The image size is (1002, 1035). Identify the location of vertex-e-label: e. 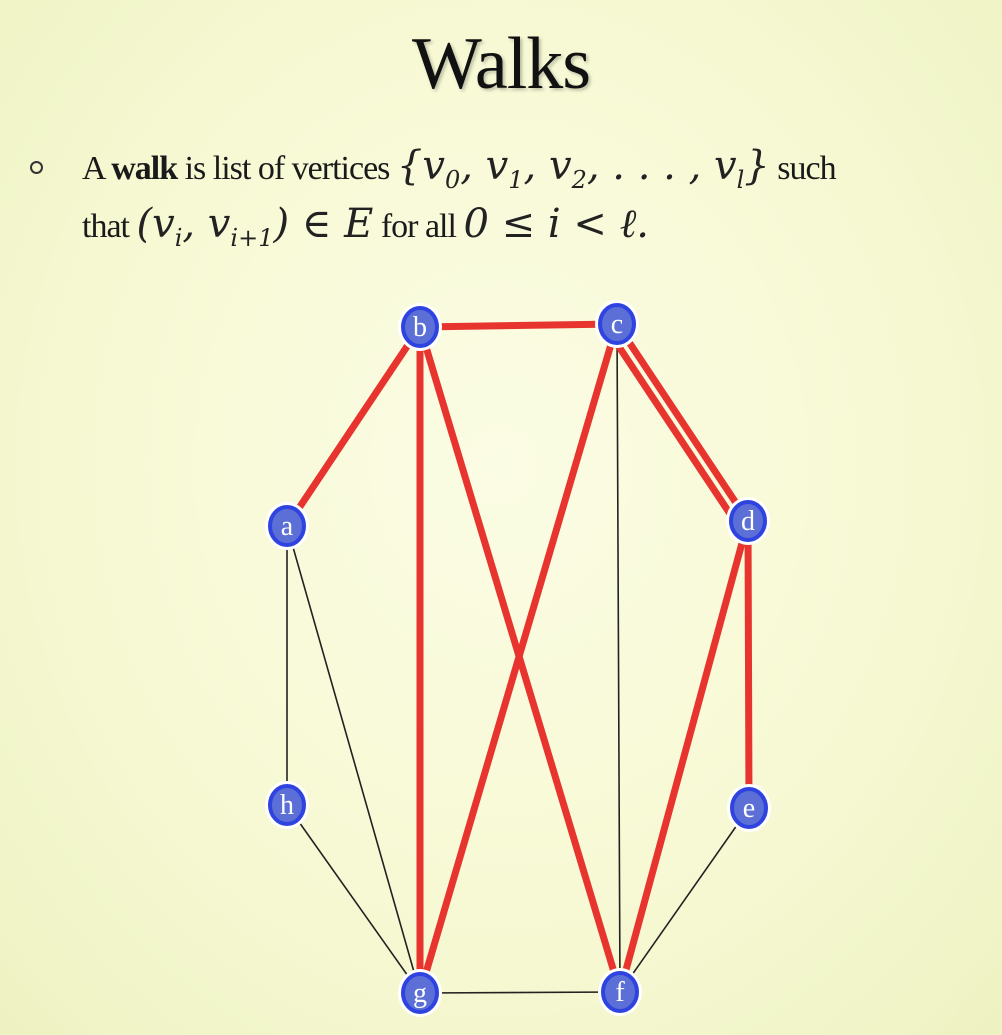
(749, 808).